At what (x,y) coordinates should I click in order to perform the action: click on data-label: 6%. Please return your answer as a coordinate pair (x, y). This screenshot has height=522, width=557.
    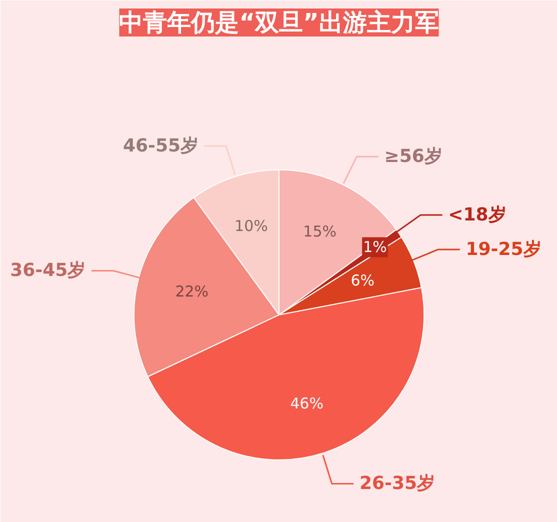
    Looking at the image, I should click on (362, 281).